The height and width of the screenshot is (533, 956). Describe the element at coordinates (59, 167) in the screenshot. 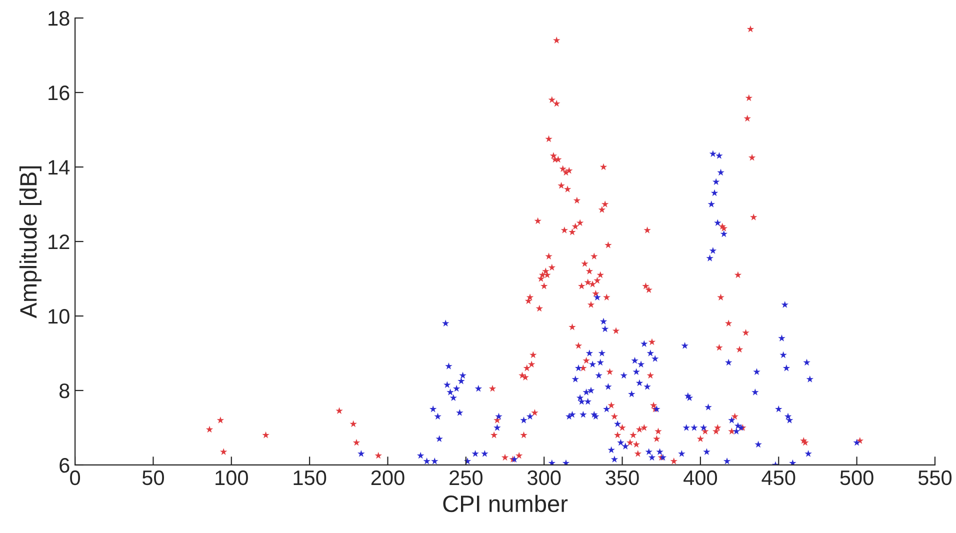

I see `y-tick-label: 14` at that location.